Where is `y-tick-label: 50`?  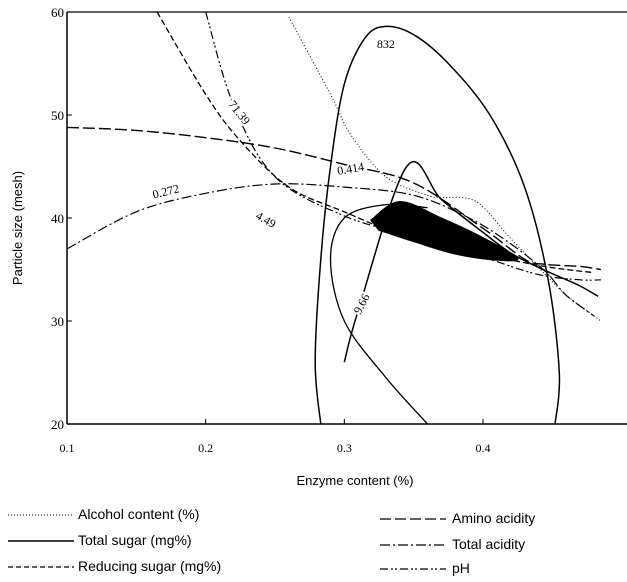 y-tick-label: 50 is located at coordinates (57, 115).